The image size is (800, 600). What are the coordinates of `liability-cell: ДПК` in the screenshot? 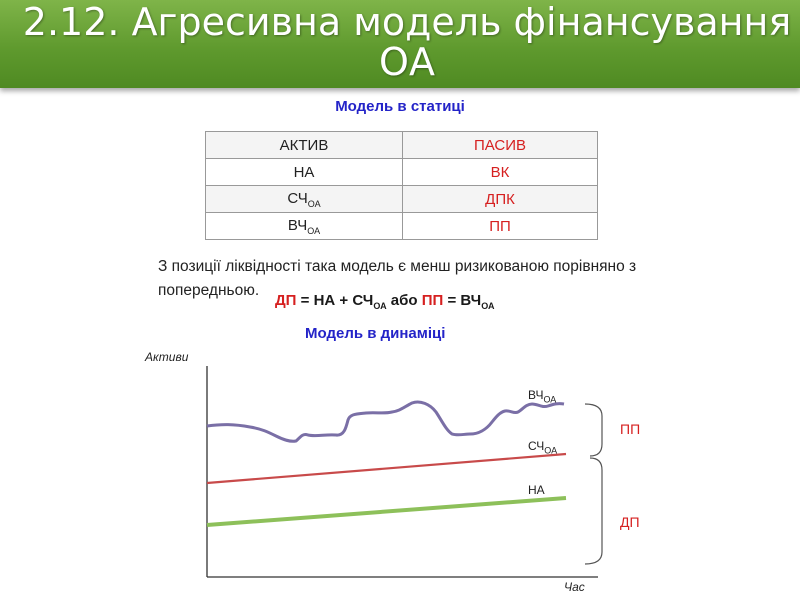 It's located at (500, 199).